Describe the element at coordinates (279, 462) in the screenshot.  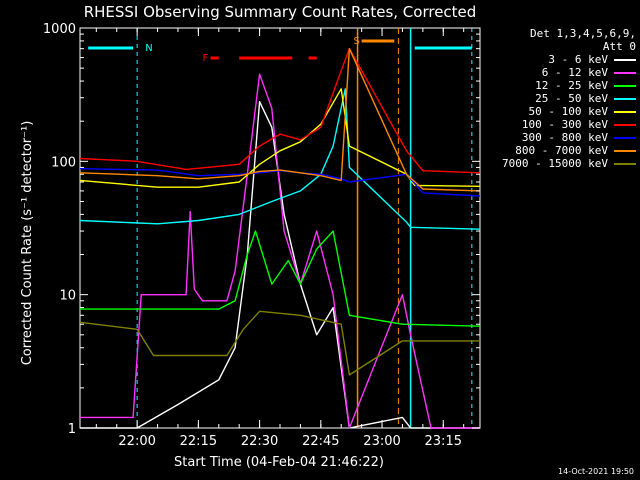
I see `x-axis-label: Start Time (04-Feb-04 21:46:22)` at that location.